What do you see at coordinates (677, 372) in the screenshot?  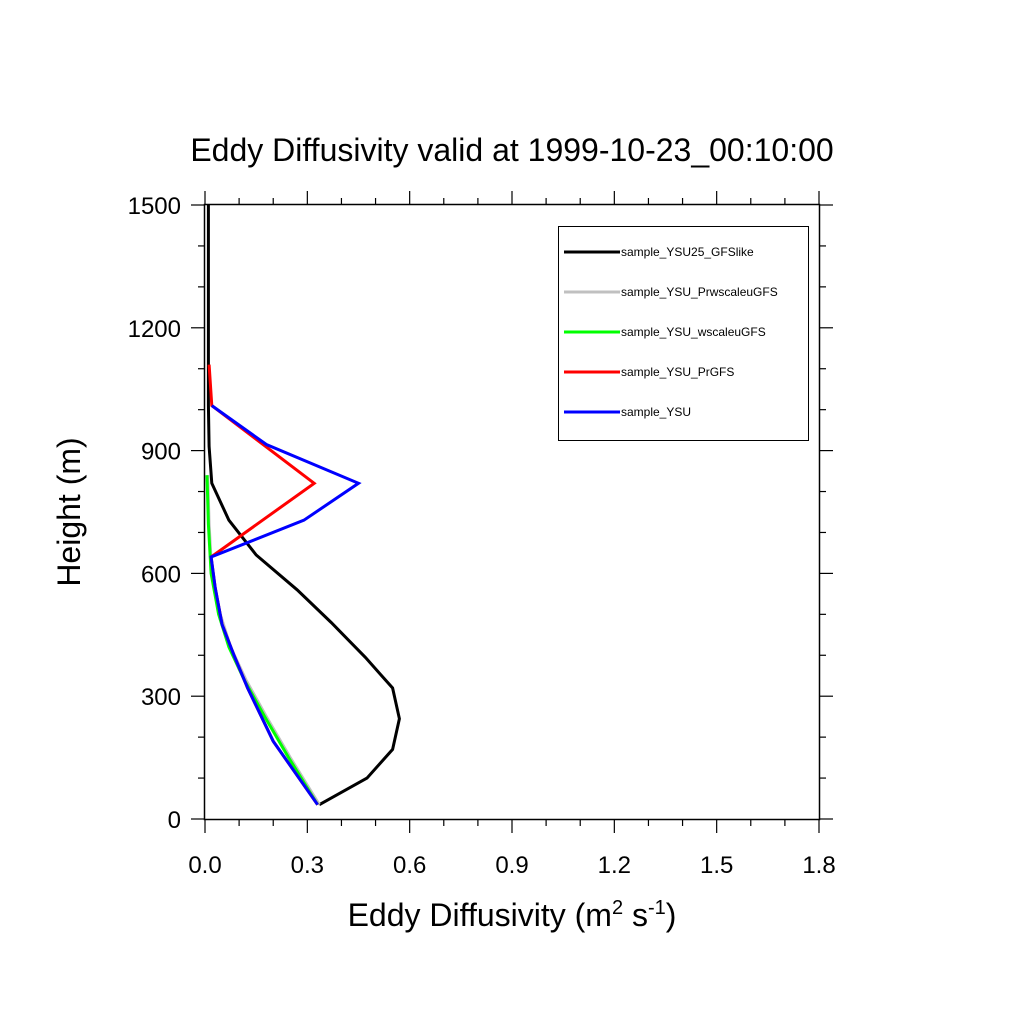 I see `legend-label: sample_YSU_PrGFS` at bounding box center [677, 372].